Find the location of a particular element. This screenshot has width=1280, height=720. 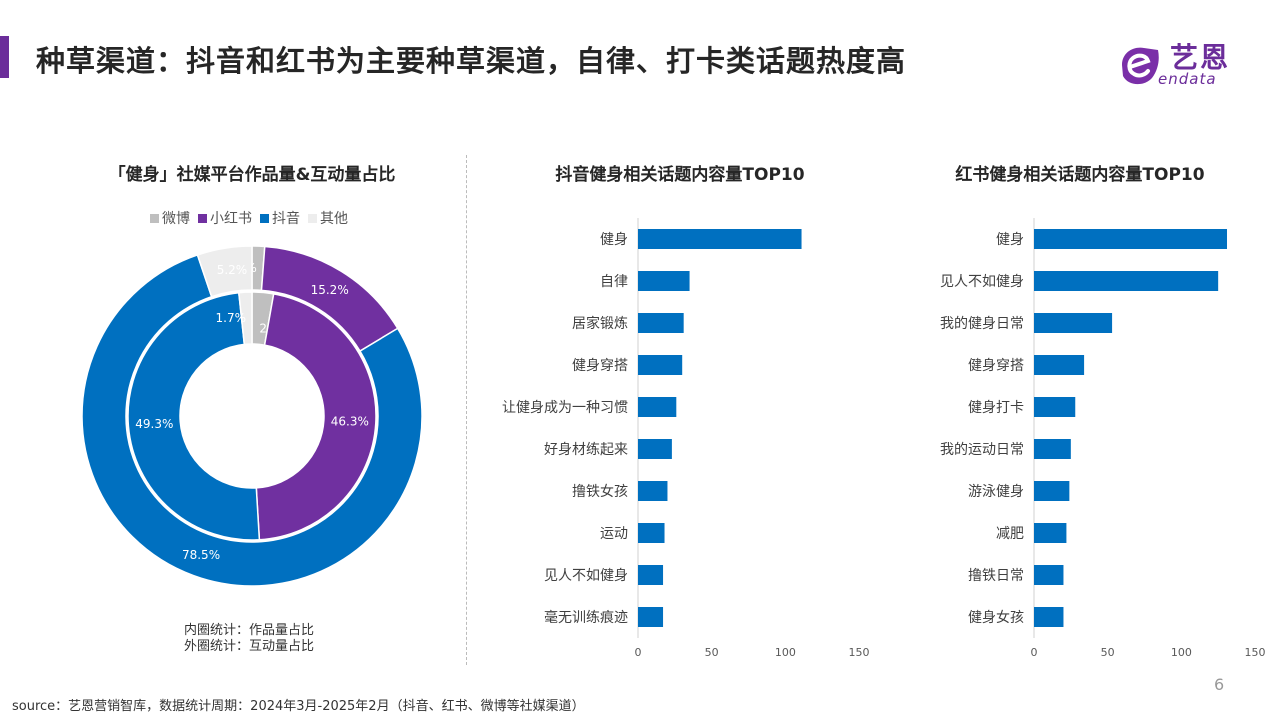

outer-slice-other is located at coordinates (224, 271).